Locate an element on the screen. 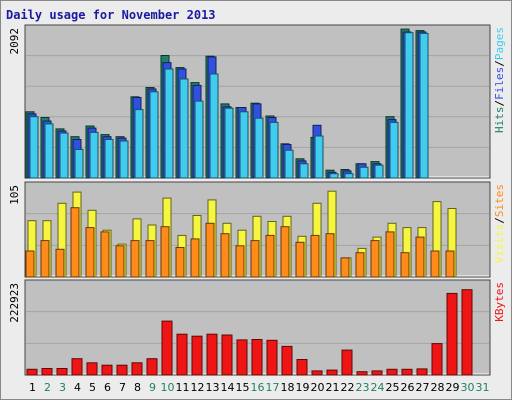 Image resolution: width=512 pixels, height=400 pixels. x-tick-day-26: 26 is located at coordinates (408, 387).